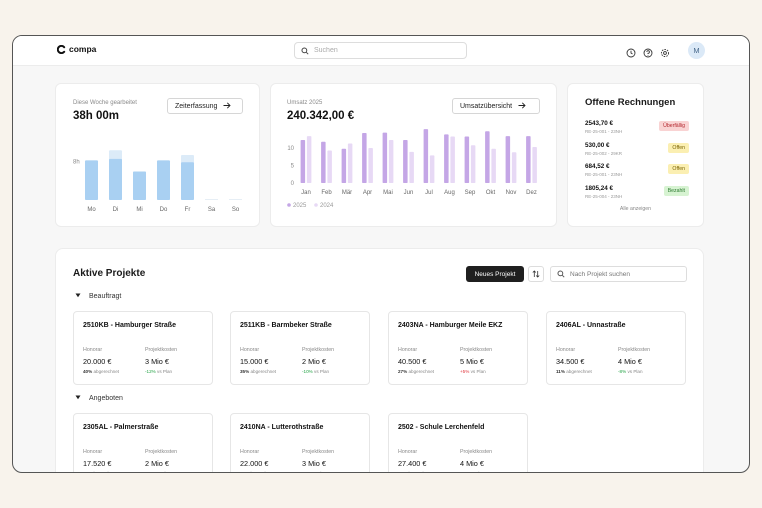 The width and height of the screenshot is (762, 508). I want to click on invoice-amount: 684,52 €, so click(597, 166).